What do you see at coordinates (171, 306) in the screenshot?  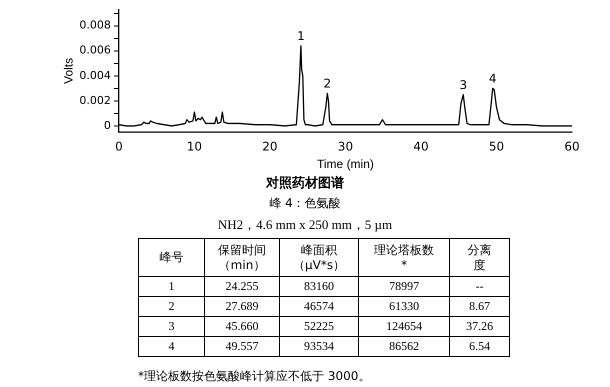 I see `text: 2` at bounding box center [171, 306].